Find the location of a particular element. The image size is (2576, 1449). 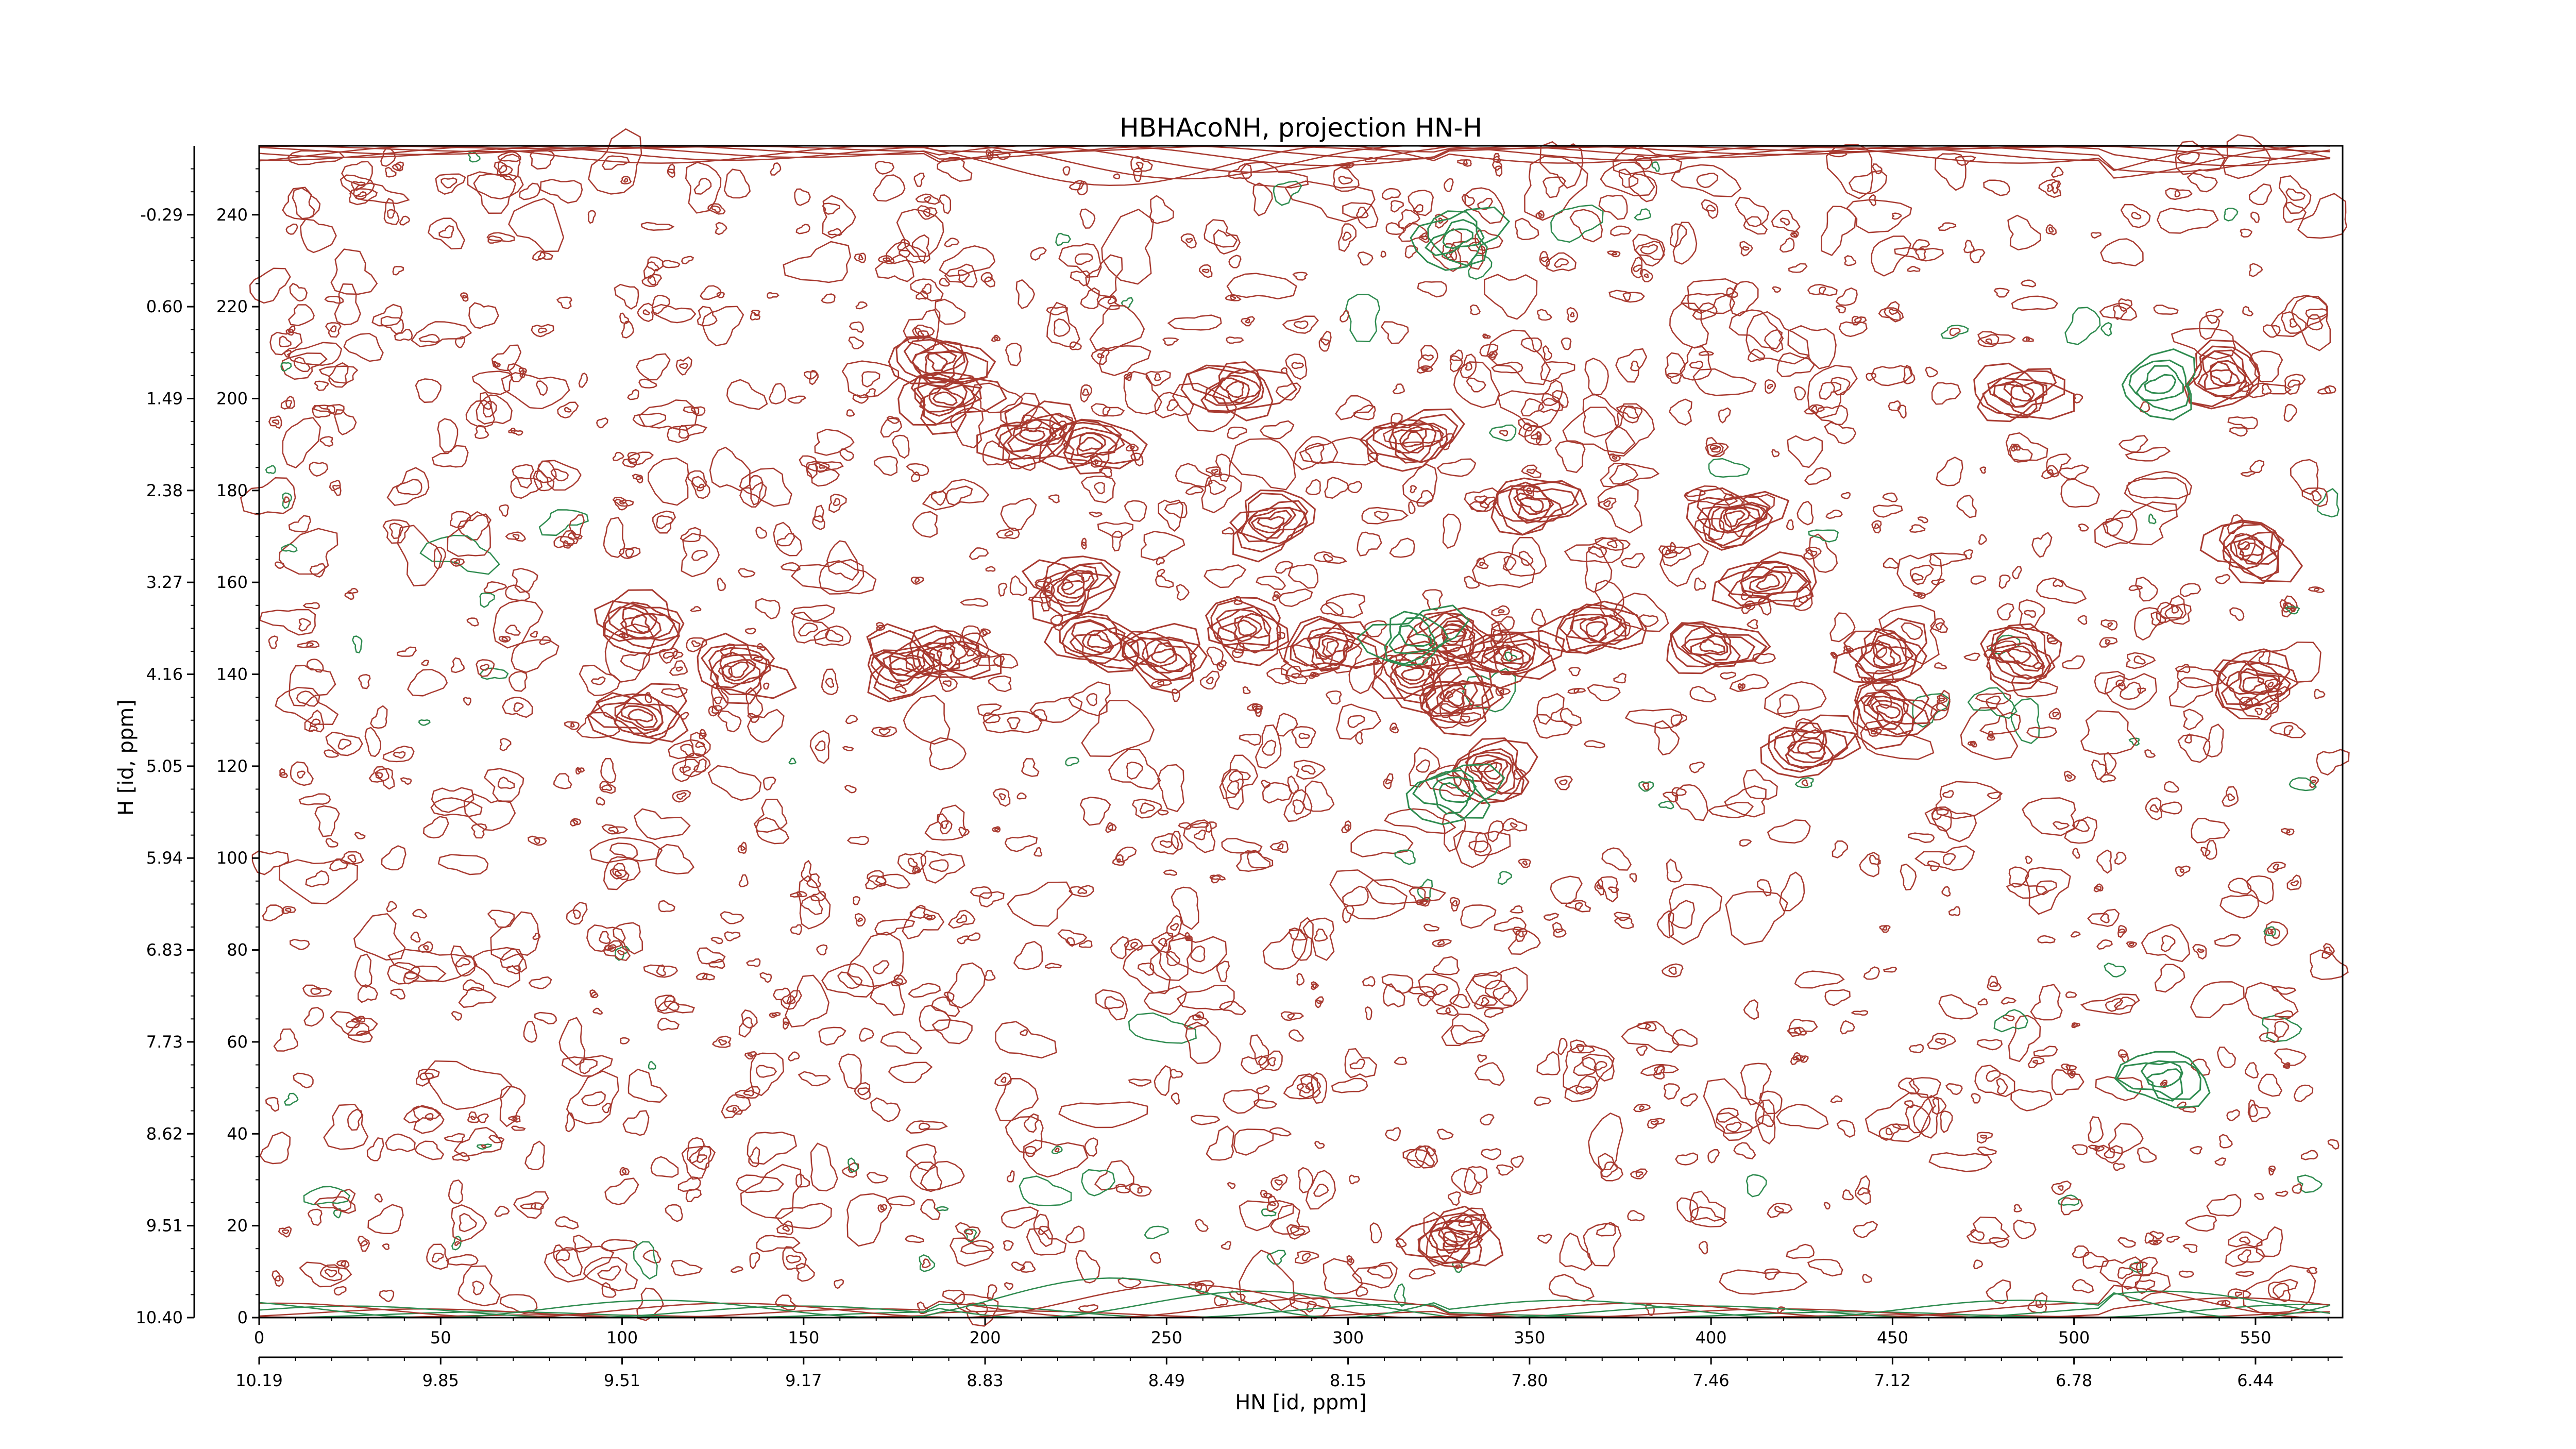

x-ppm-tick-label: 6.44 is located at coordinates (2255, 1380).